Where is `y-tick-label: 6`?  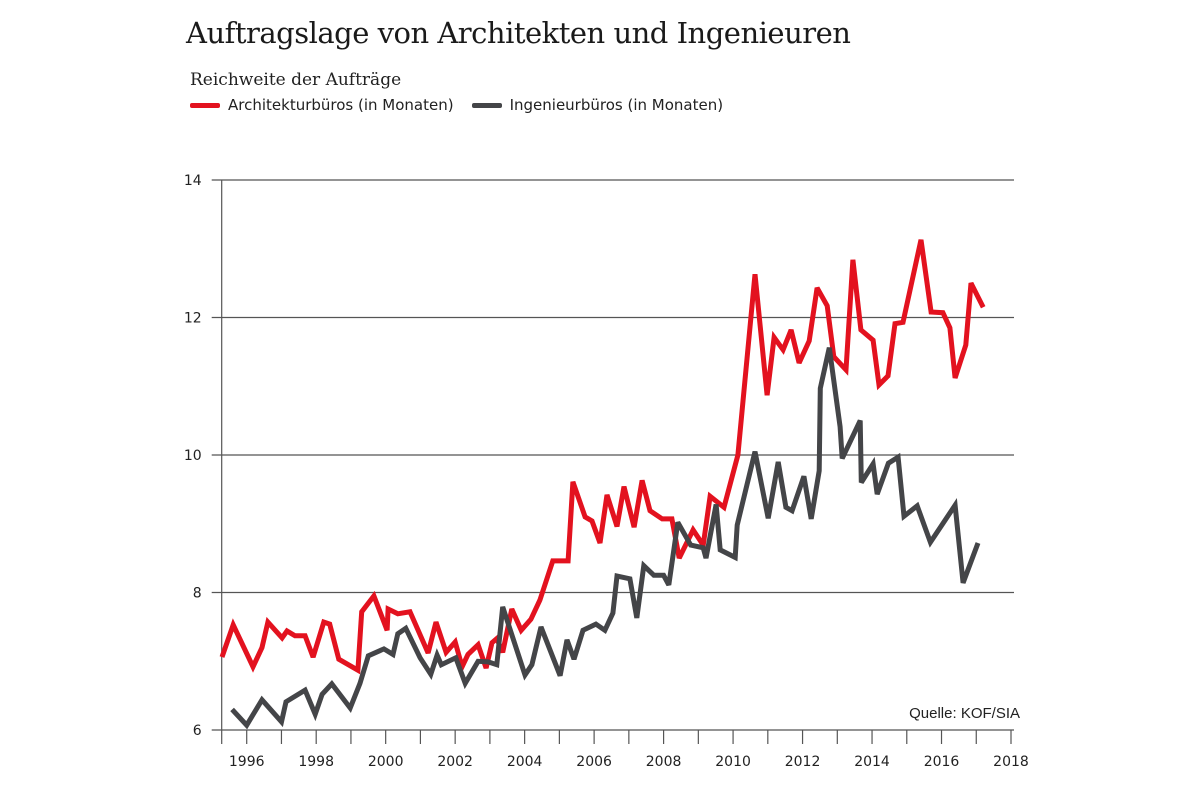
y-tick-label: 6 is located at coordinates (197, 731).